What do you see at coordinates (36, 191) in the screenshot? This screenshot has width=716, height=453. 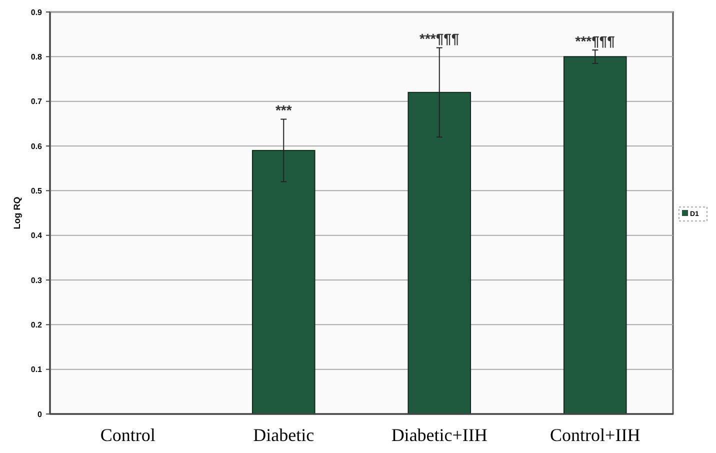 I see `y-tick-label: 0.5` at bounding box center [36, 191].